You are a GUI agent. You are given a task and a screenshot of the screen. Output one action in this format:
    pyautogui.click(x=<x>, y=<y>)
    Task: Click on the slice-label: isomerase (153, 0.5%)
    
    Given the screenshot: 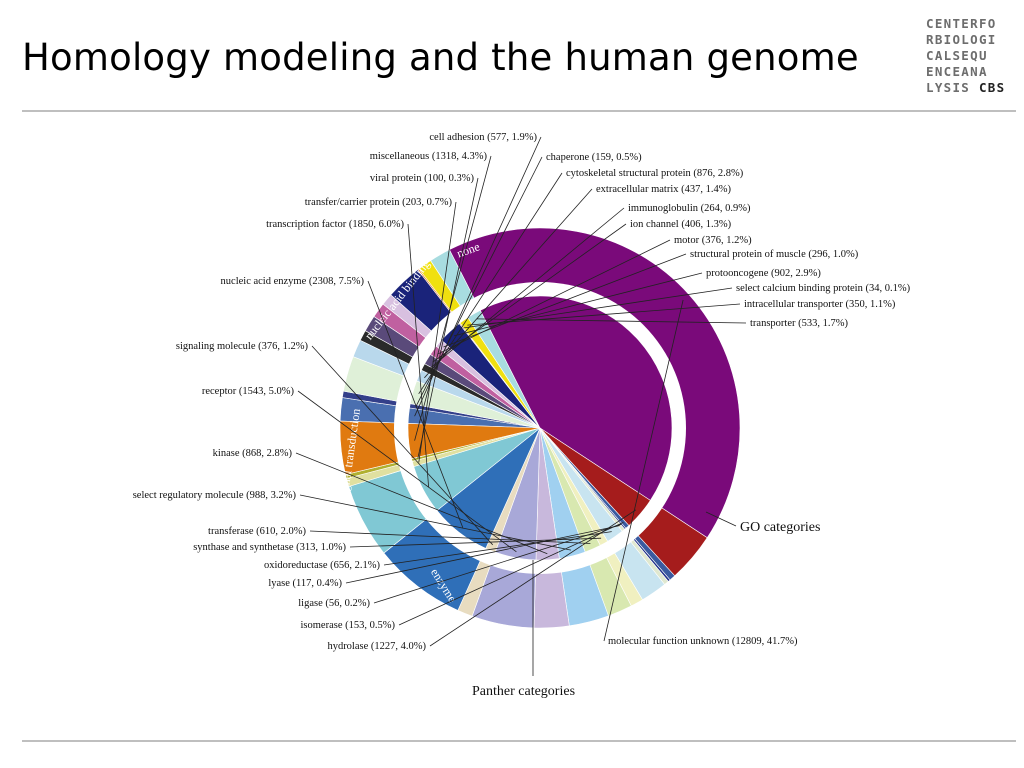 What is the action you would take?
    pyautogui.click(x=348, y=625)
    